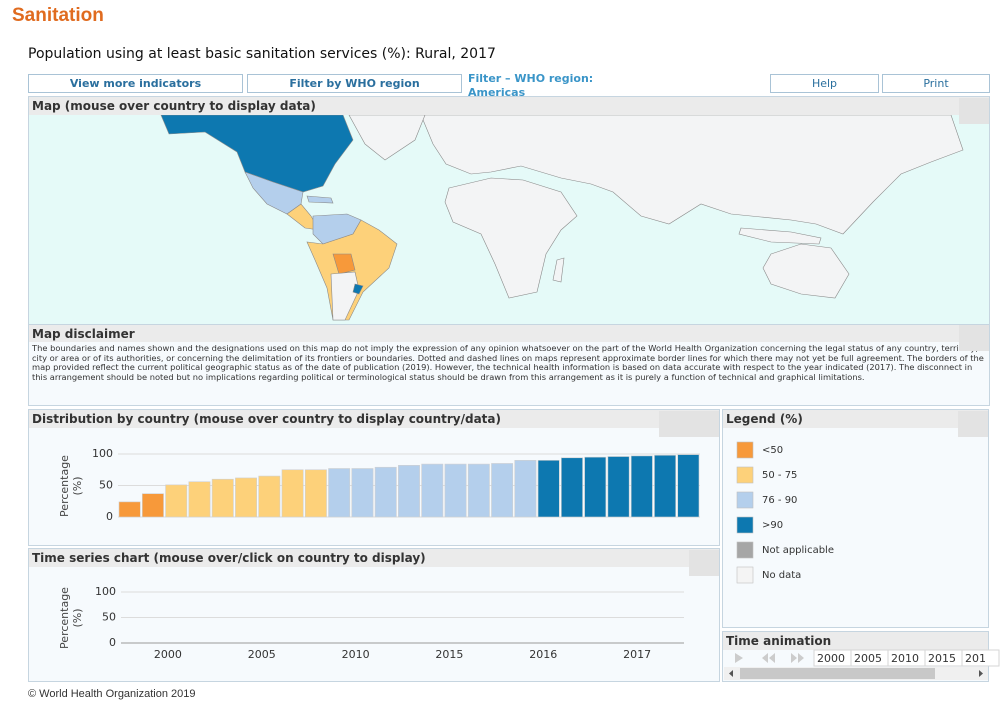 The height and width of the screenshot is (708, 1006). I want to click on southern-cone, so click(345, 296).